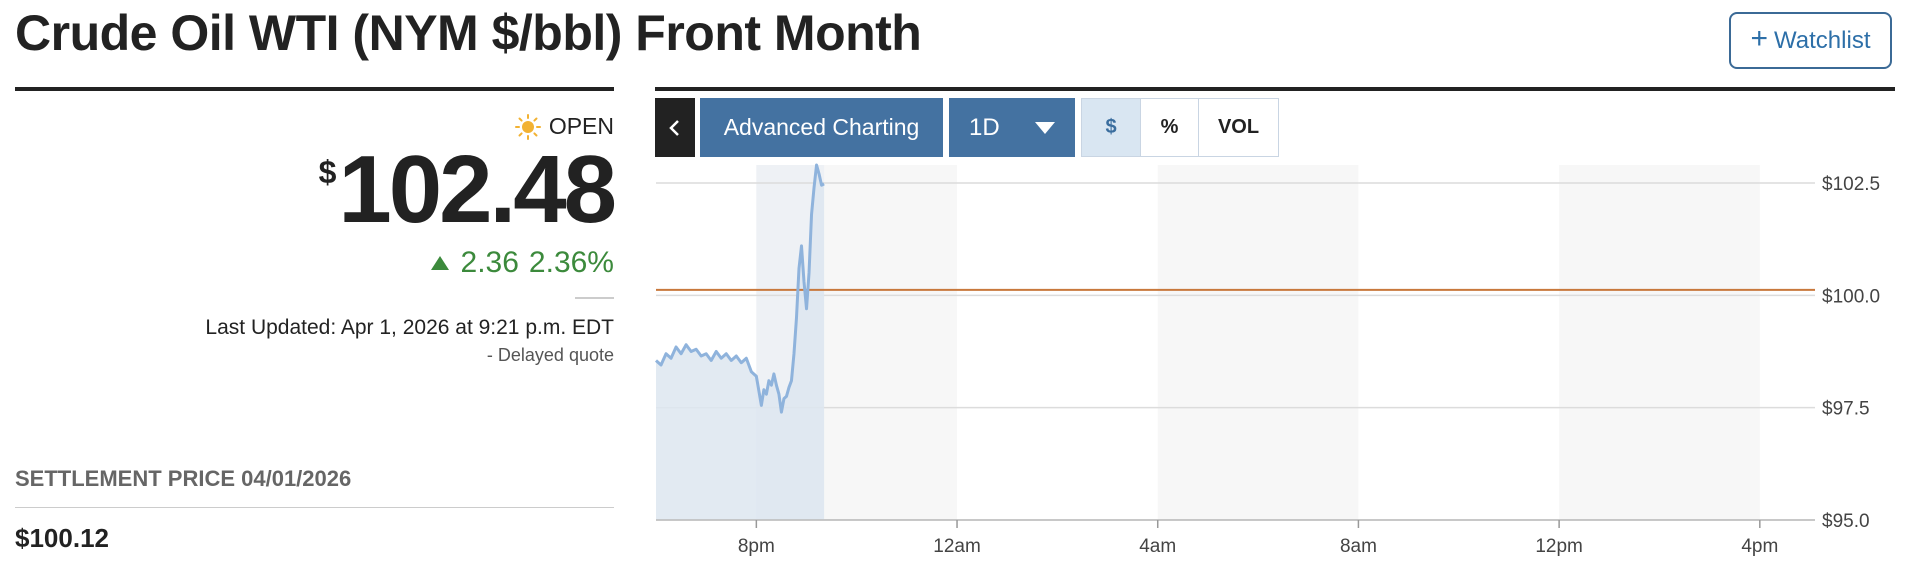 This screenshot has height=564, width=1920. What do you see at coordinates (522, 263) in the screenshot?
I see `price-change: 2.36 2.36%` at bounding box center [522, 263].